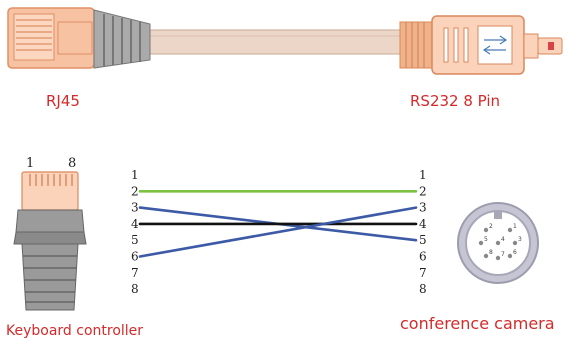 The width and height of the screenshot is (571, 347). What do you see at coordinates (515, 252) in the screenshot?
I see `din-pin-label: 6` at bounding box center [515, 252].